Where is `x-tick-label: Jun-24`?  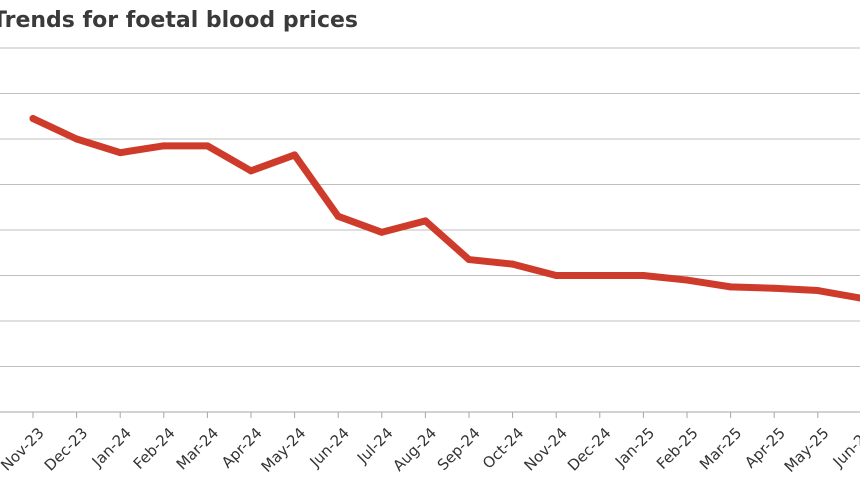
x-tick-label: Jun-24 is located at coordinates (329, 447).